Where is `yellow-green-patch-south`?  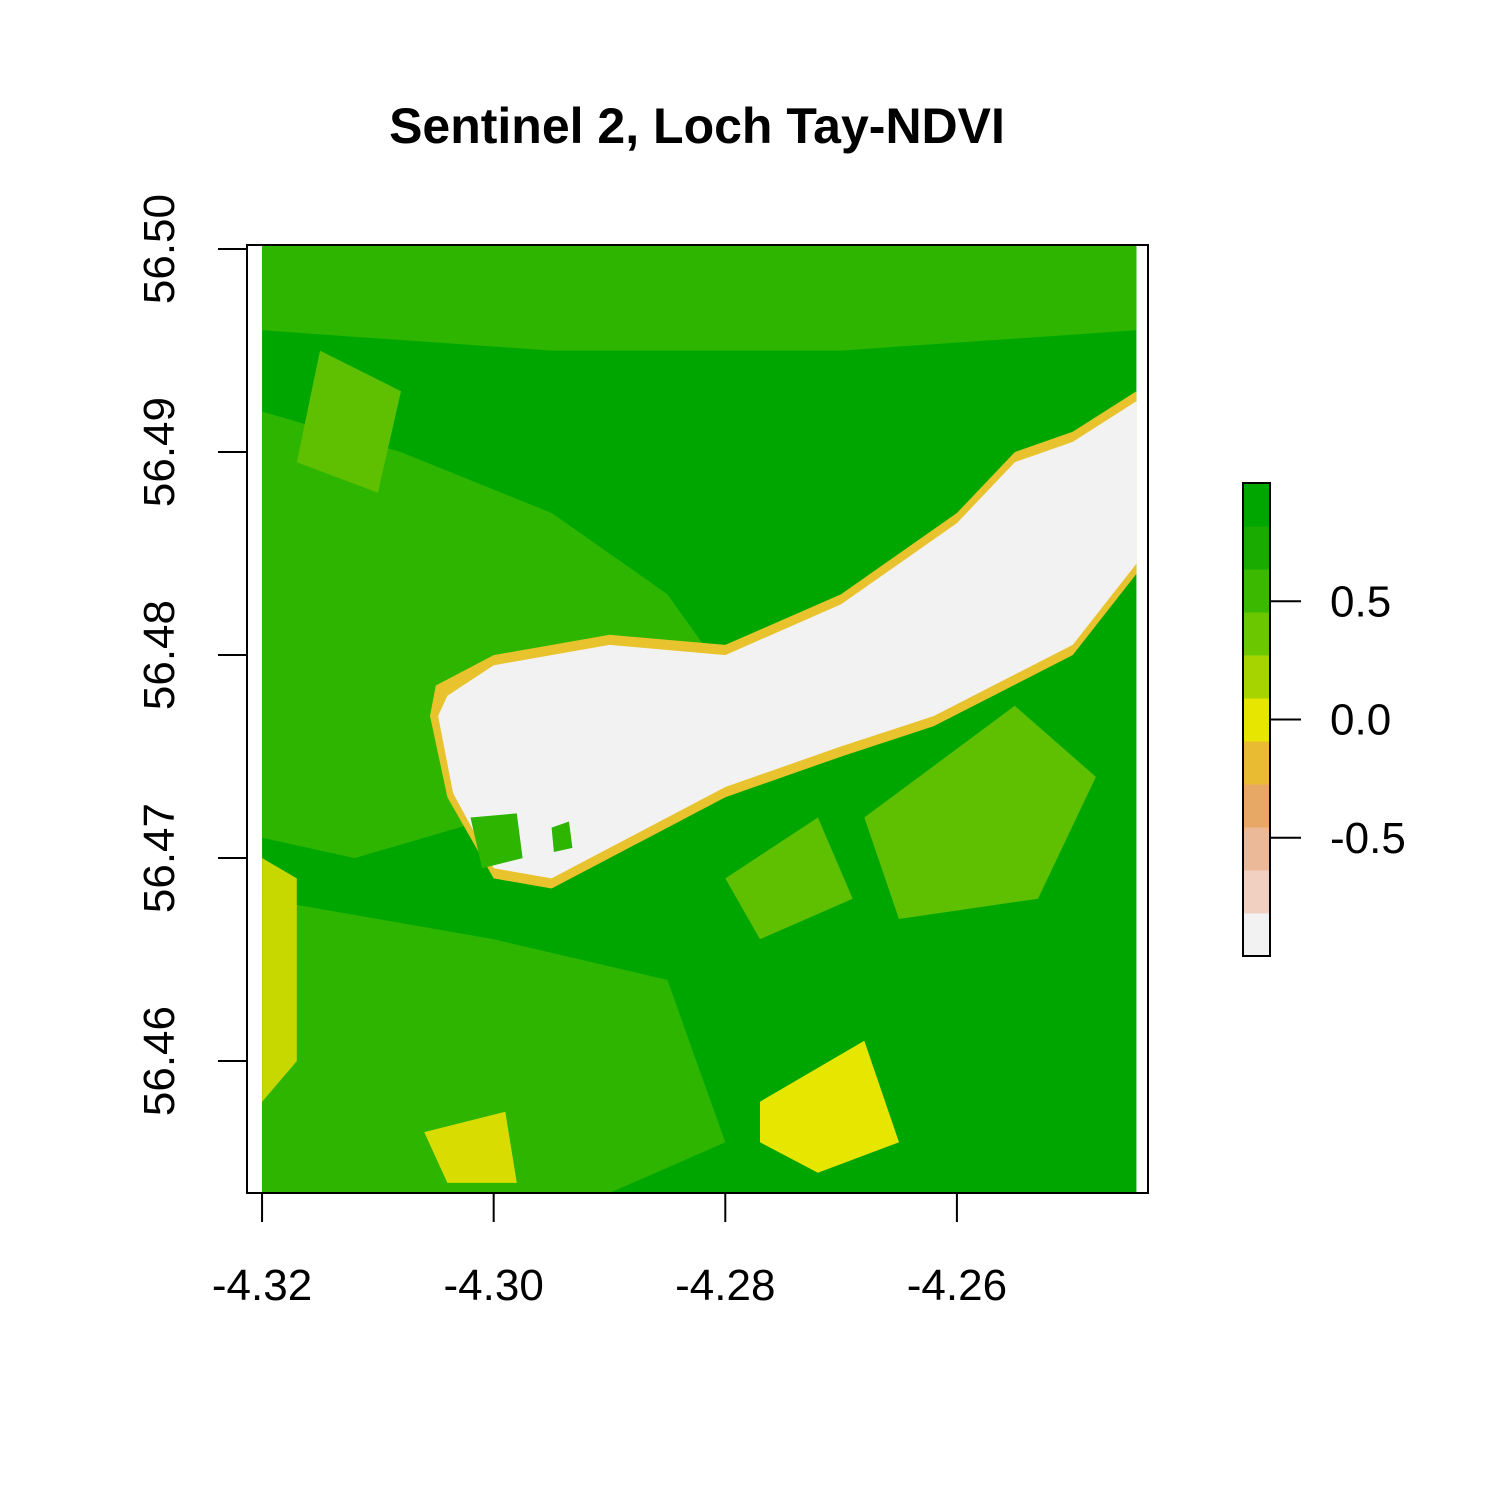
yellow-green-patch-south is located at coordinates (789, 878).